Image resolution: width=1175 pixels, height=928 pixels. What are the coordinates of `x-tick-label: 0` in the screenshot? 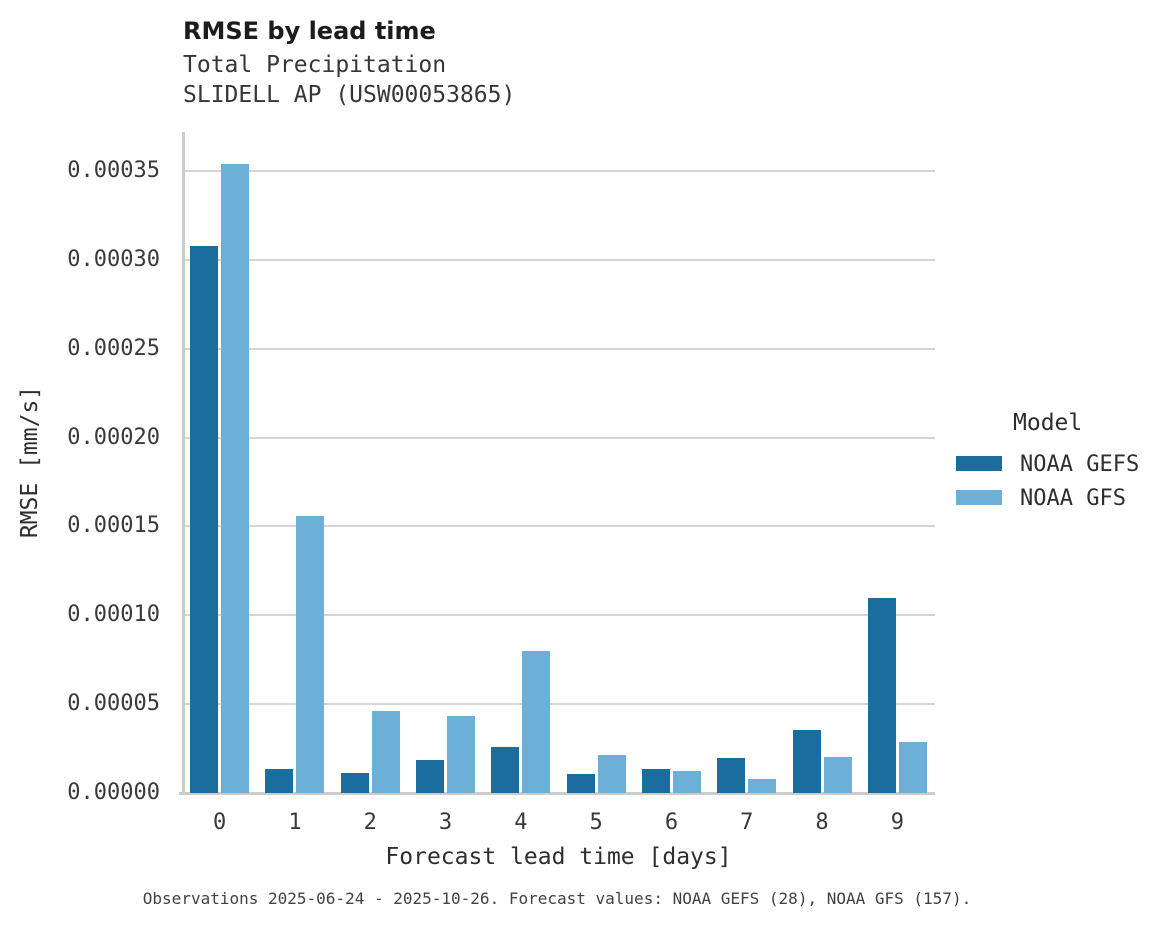 It's located at (220, 822).